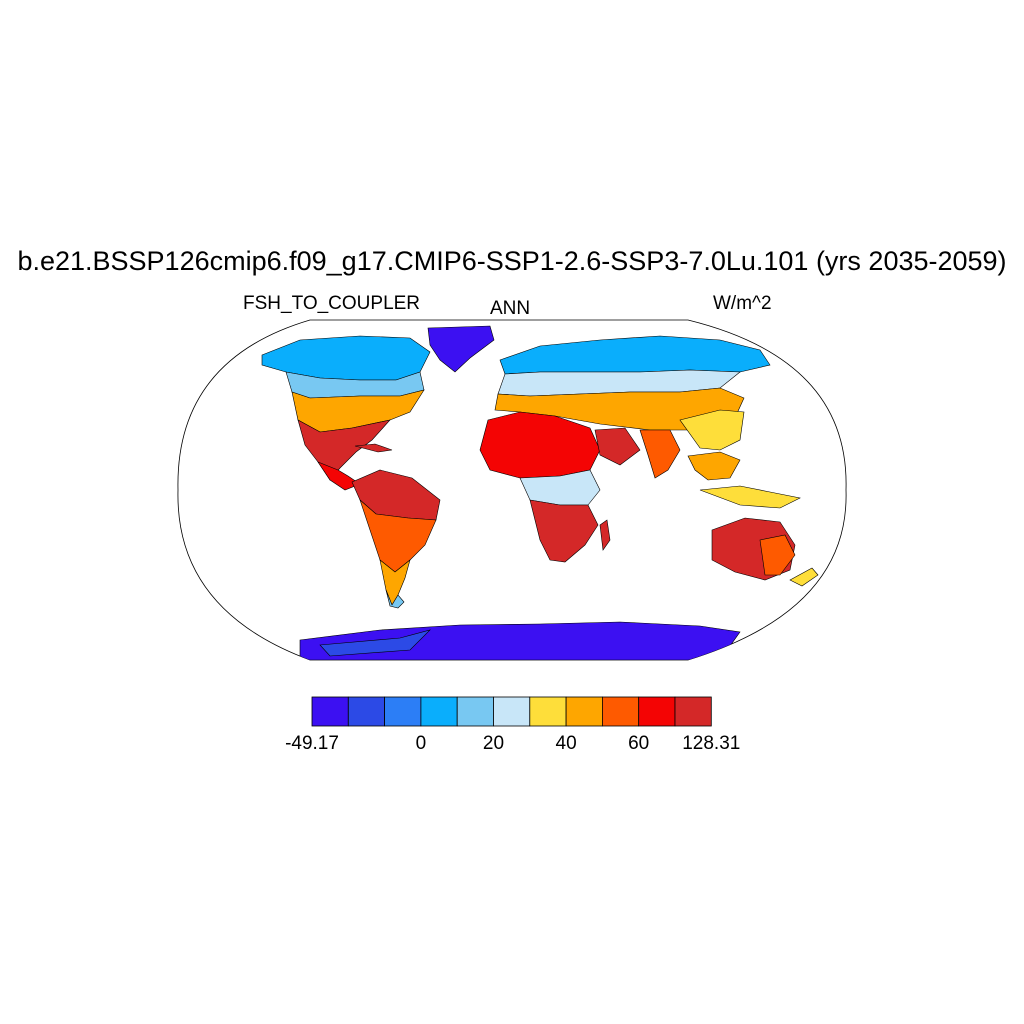 This screenshot has width=1024, height=1024. Describe the element at coordinates (660, 454) in the screenshot. I see `region-india` at that location.